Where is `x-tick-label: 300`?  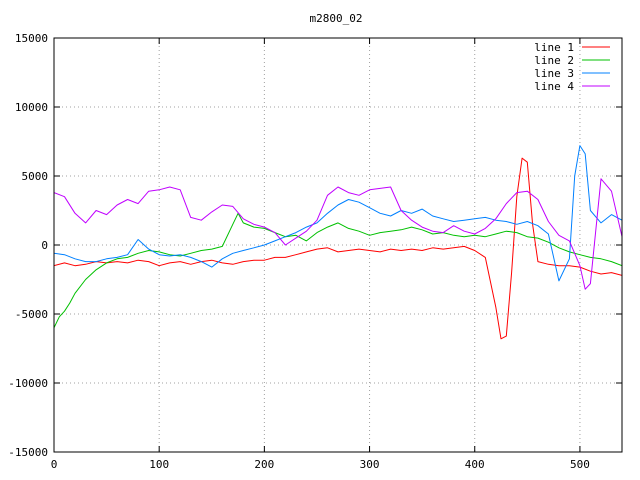
x-tick-label: 300 is located at coordinates (370, 464).